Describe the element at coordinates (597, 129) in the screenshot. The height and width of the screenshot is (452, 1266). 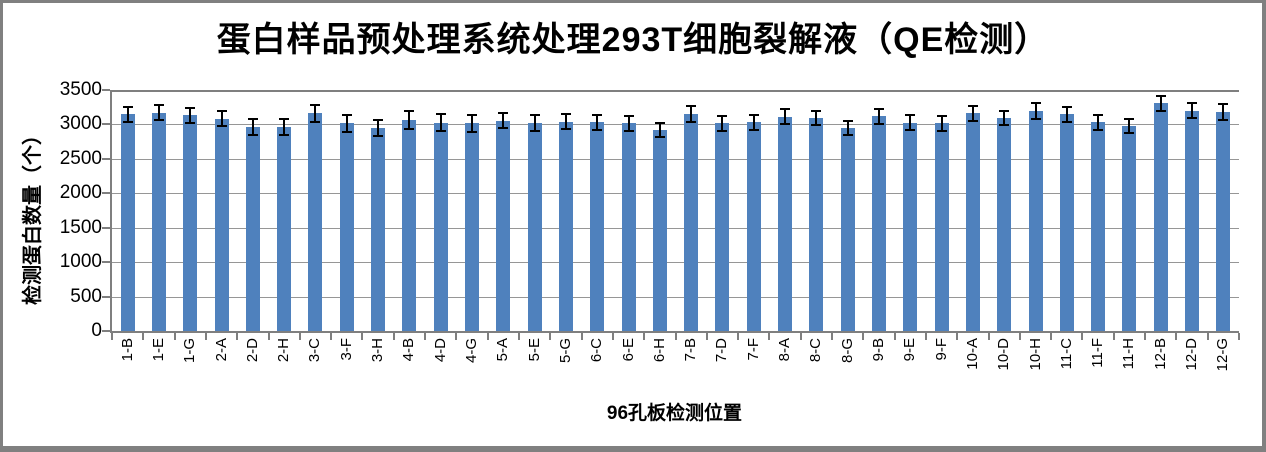
I see `error-bar-cap-bottom-6-C` at that location.